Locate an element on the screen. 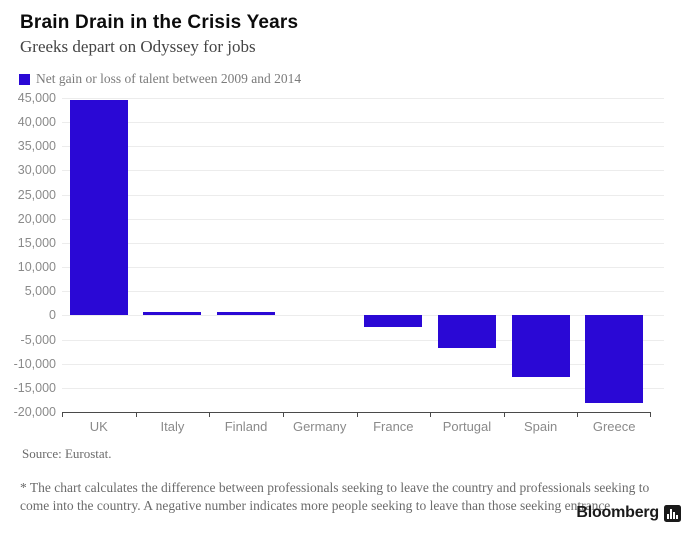 Image resolution: width=690 pixels, height=537 pixels. x-axis-category-label: Portugal is located at coordinates (467, 426).